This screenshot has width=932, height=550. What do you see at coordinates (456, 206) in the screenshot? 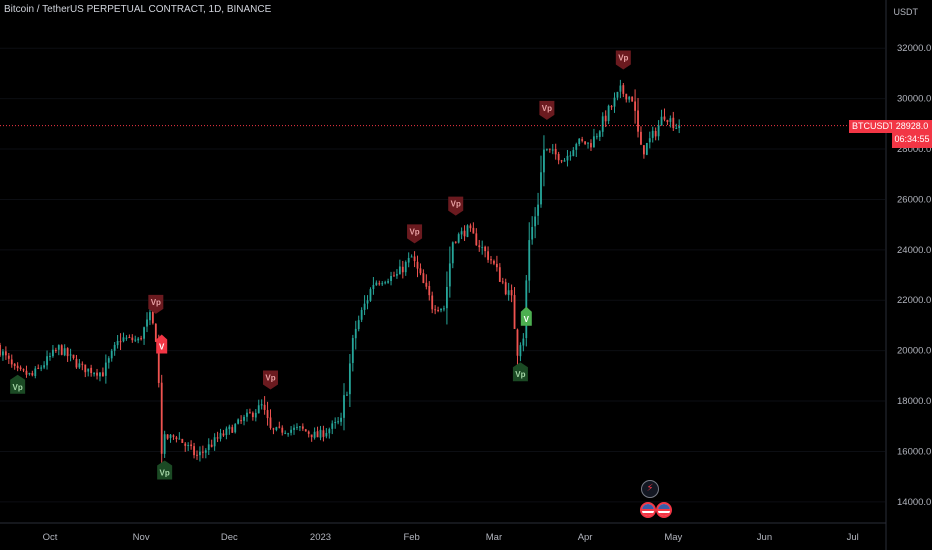
I see `signal-tag-shape` at bounding box center [456, 206].